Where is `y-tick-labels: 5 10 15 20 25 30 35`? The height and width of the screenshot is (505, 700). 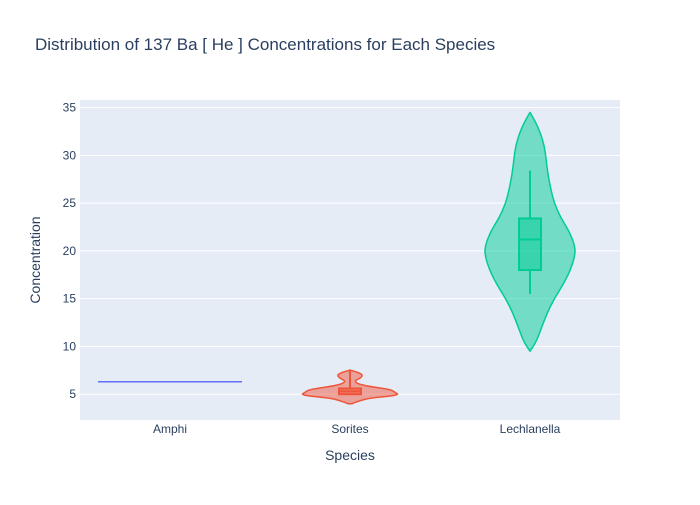
y-tick-labels: 5 10 15 20 25 30 35 is located at coordinates (70, 251).